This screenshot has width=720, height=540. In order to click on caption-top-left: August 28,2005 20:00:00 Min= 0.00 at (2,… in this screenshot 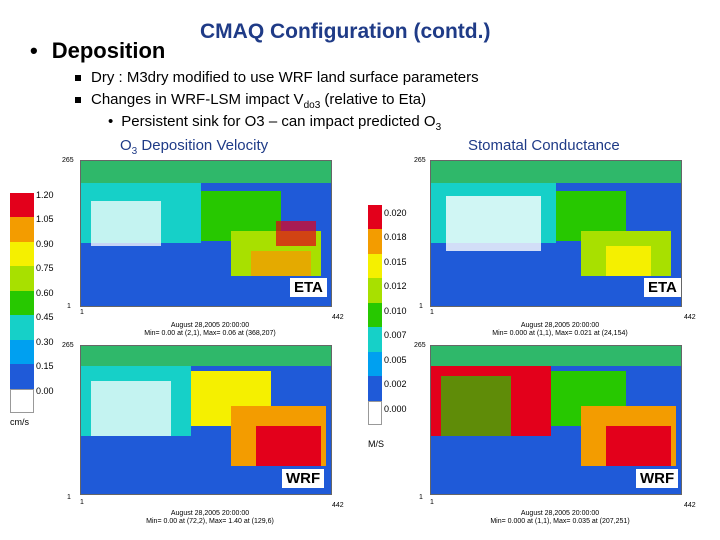, I will do `click(210, 330)`.